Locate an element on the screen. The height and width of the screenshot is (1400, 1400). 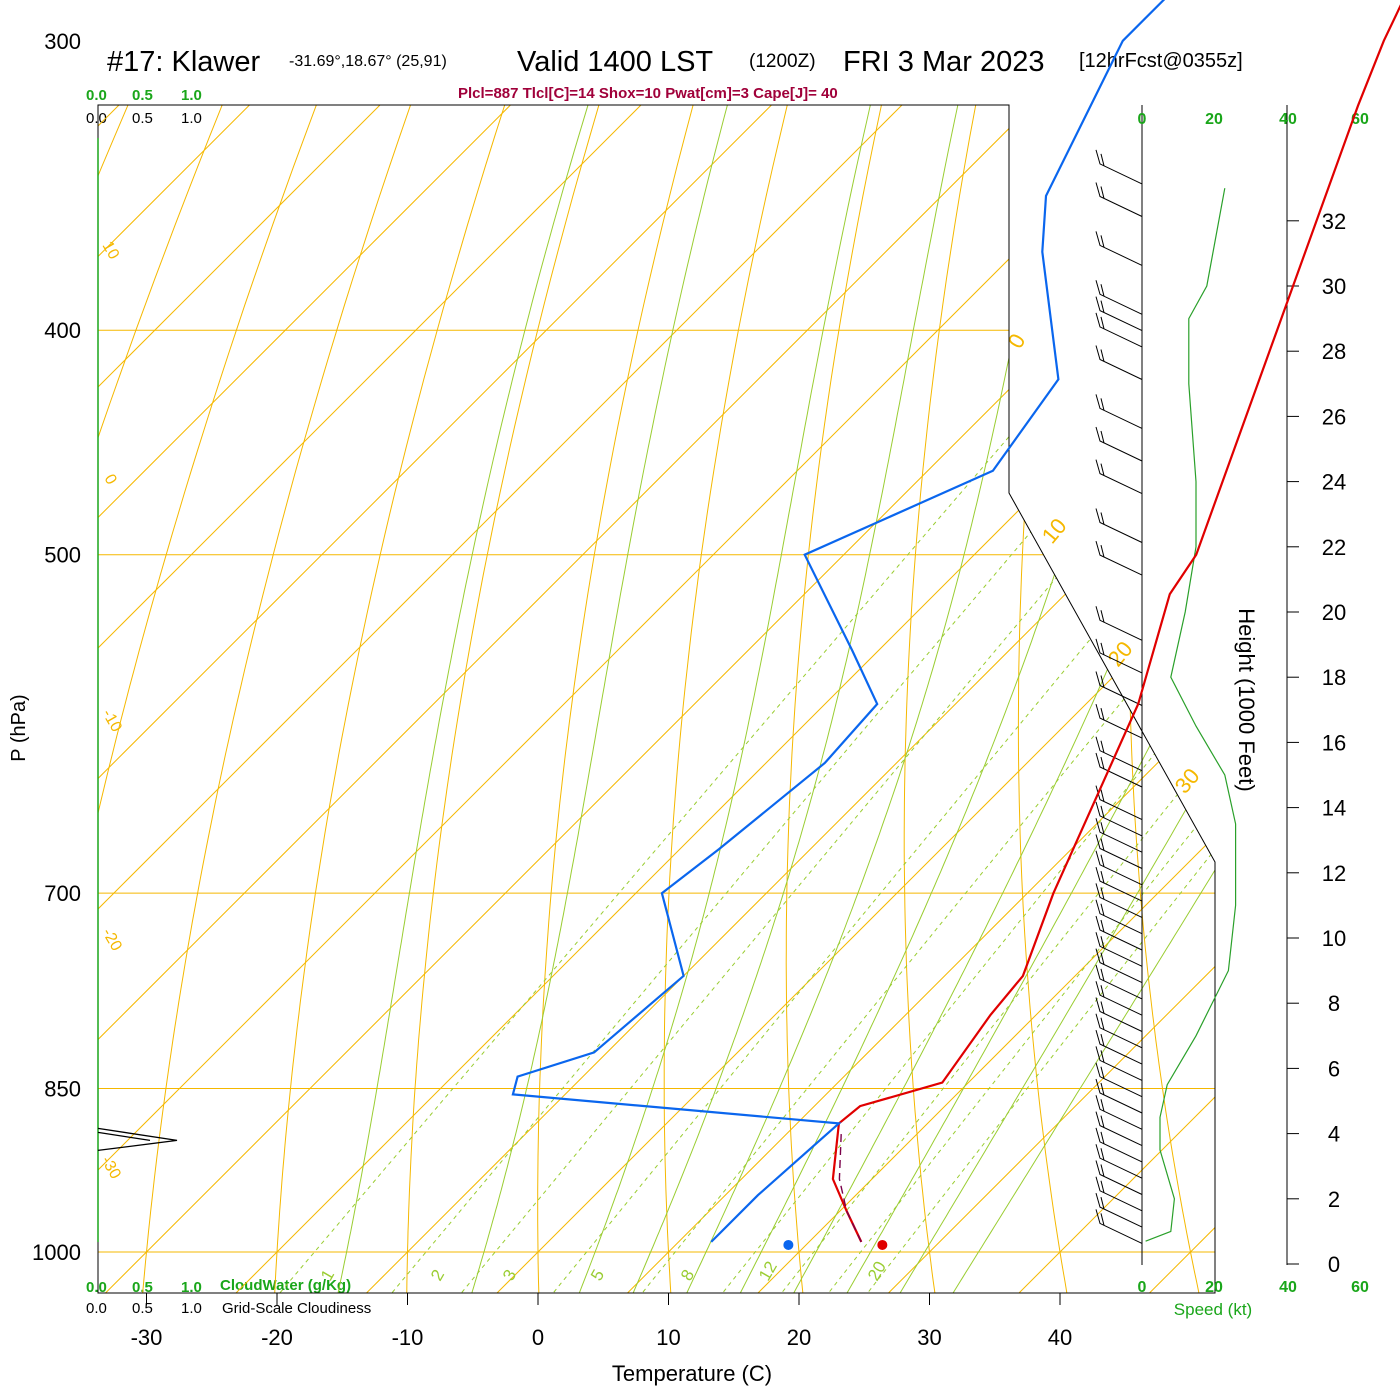
height-tick-label: 22 is located at coordinates (1334, 547).